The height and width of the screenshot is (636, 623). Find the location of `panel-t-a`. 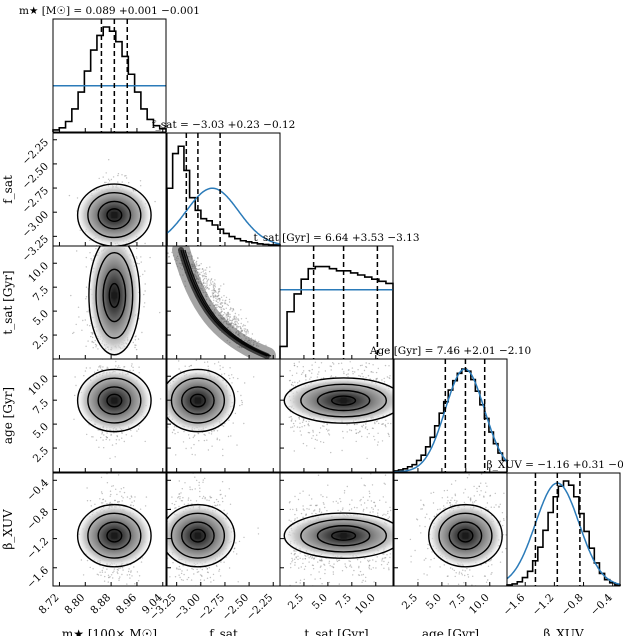

panel-t-a is located at coordinates (336, 409).